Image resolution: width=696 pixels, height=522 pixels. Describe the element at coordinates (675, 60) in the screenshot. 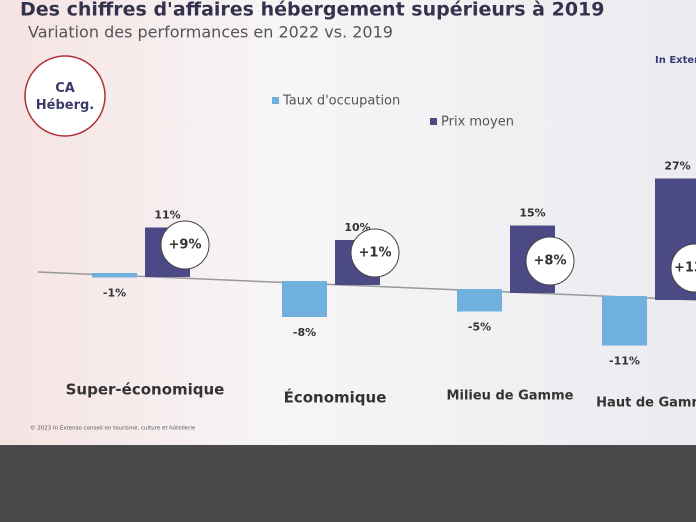

I see `logo: In Exten` at that location.